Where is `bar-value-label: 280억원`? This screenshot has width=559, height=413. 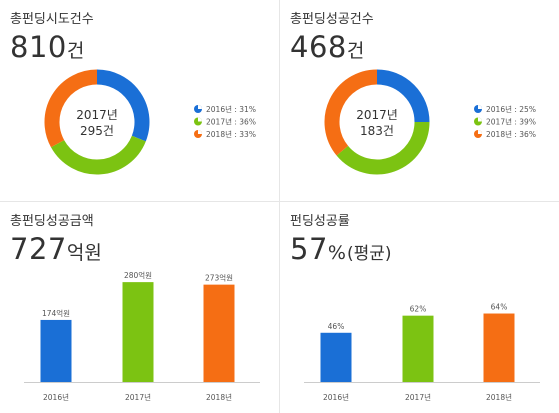 bar-value-label: 280억원 is located at coordinates (138, 275).